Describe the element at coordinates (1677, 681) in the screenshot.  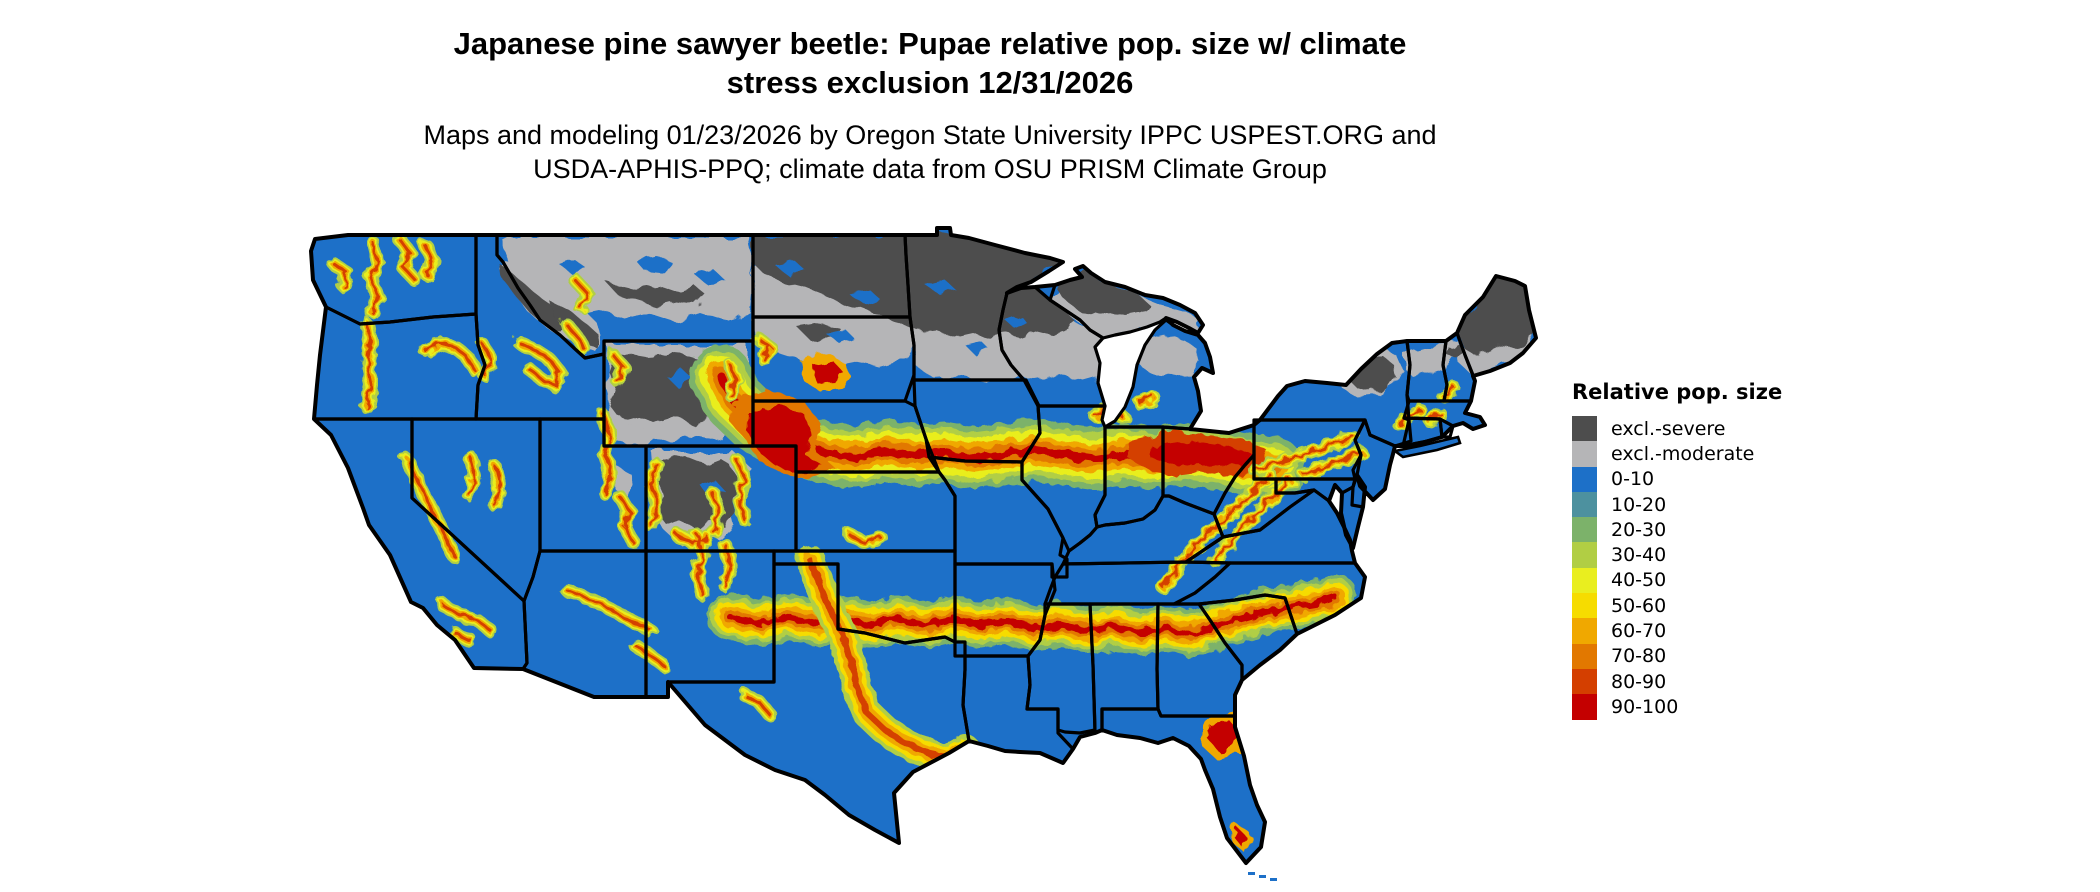
I see `legend-item: 80-90` at that location.